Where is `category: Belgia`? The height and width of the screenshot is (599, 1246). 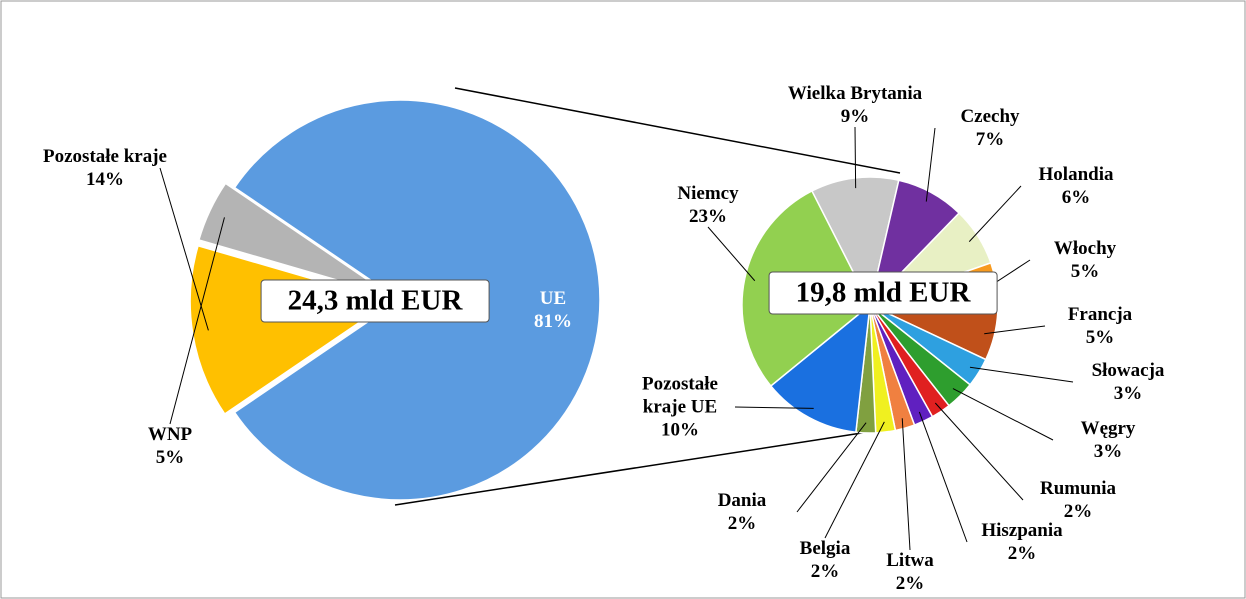 category: Belgia is located at coordinates (825, 548).